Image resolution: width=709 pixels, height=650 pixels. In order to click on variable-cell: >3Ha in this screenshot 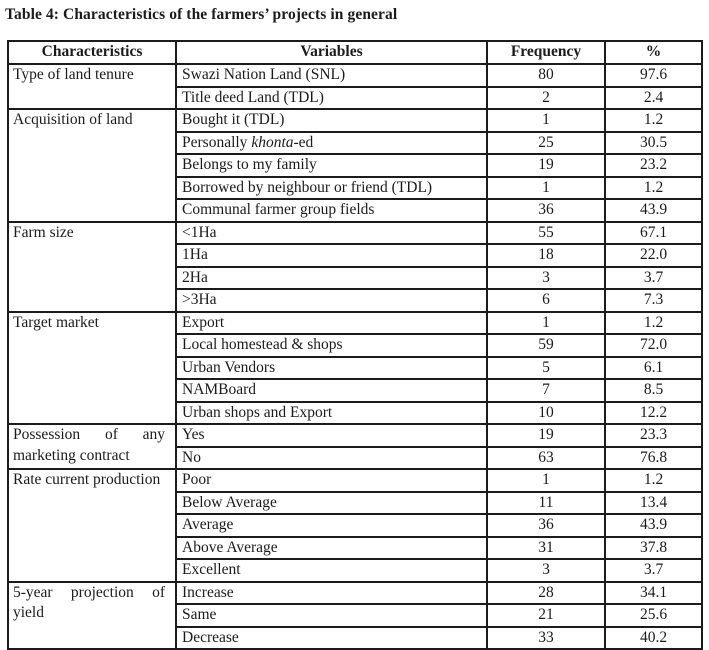, I will do `click(331, 300)`.